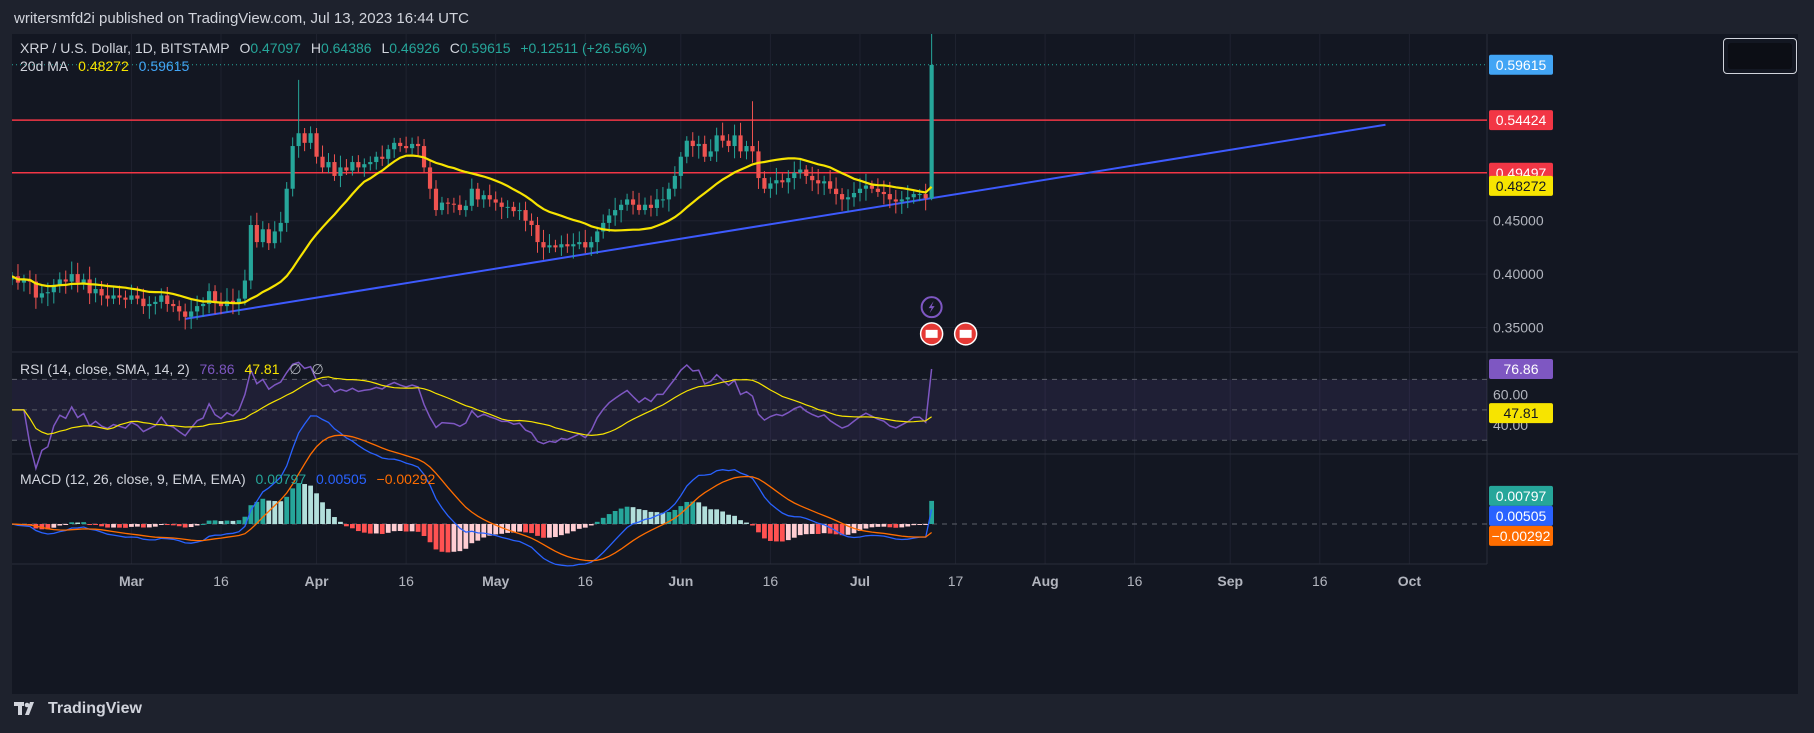  I want to click on macd-label: MACD (12, 26, close, 9, EMA, EMA), so click(133, 479).